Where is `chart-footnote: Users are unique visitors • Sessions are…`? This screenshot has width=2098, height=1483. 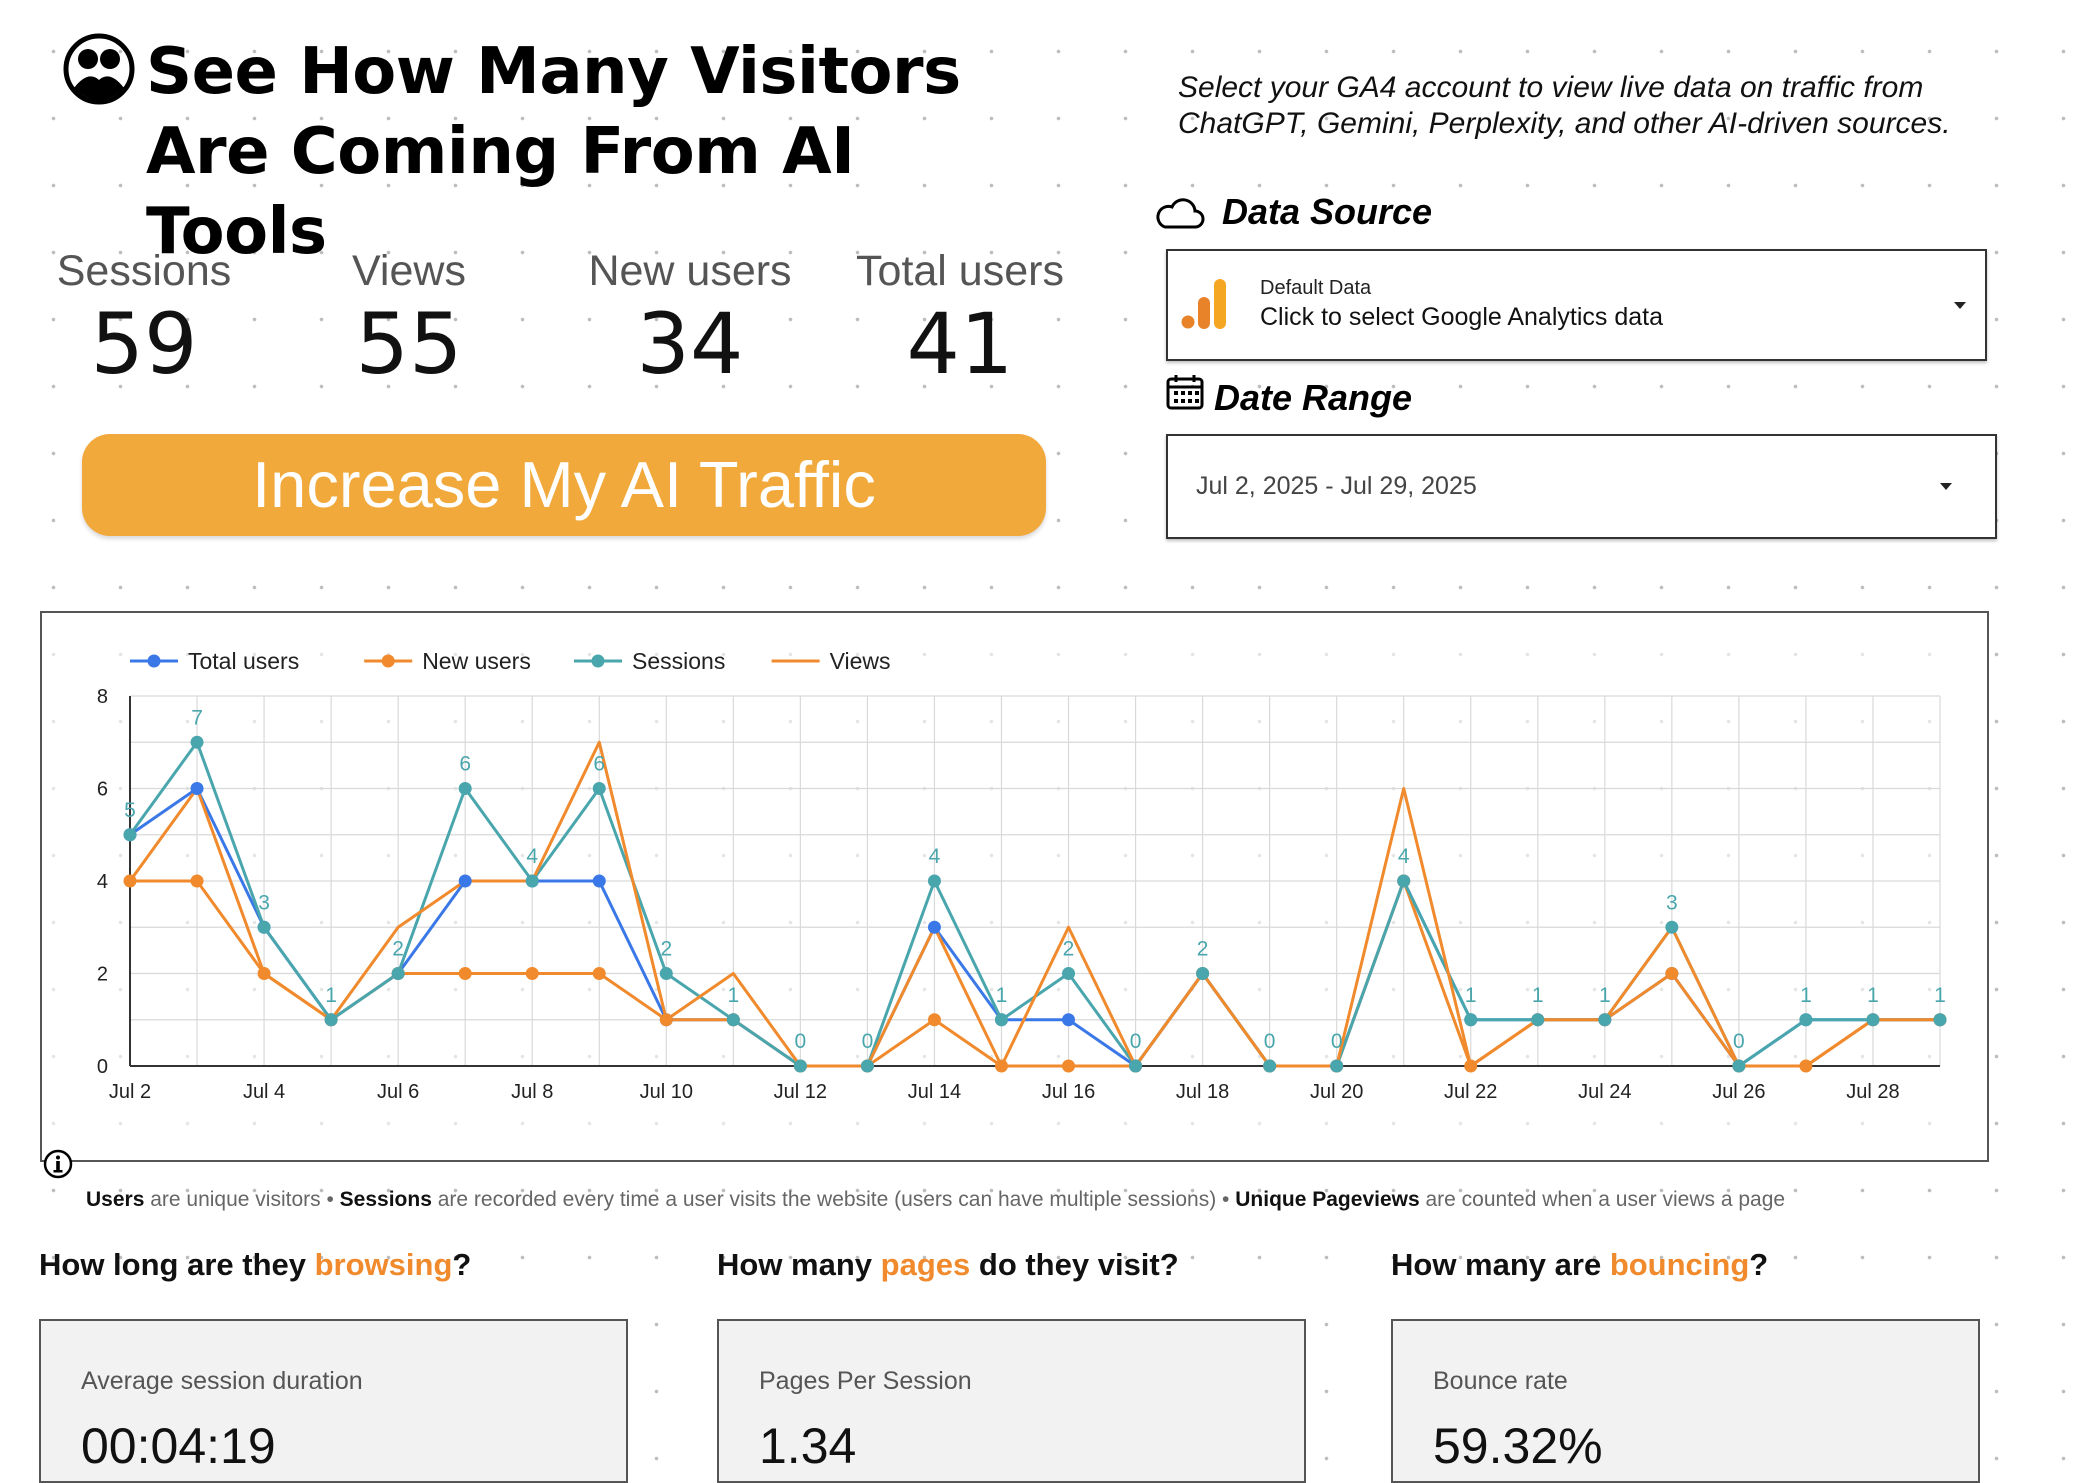
chart-footnote: Users are unique visitors • Sessions are… is located at coordinates (1036, 1200).